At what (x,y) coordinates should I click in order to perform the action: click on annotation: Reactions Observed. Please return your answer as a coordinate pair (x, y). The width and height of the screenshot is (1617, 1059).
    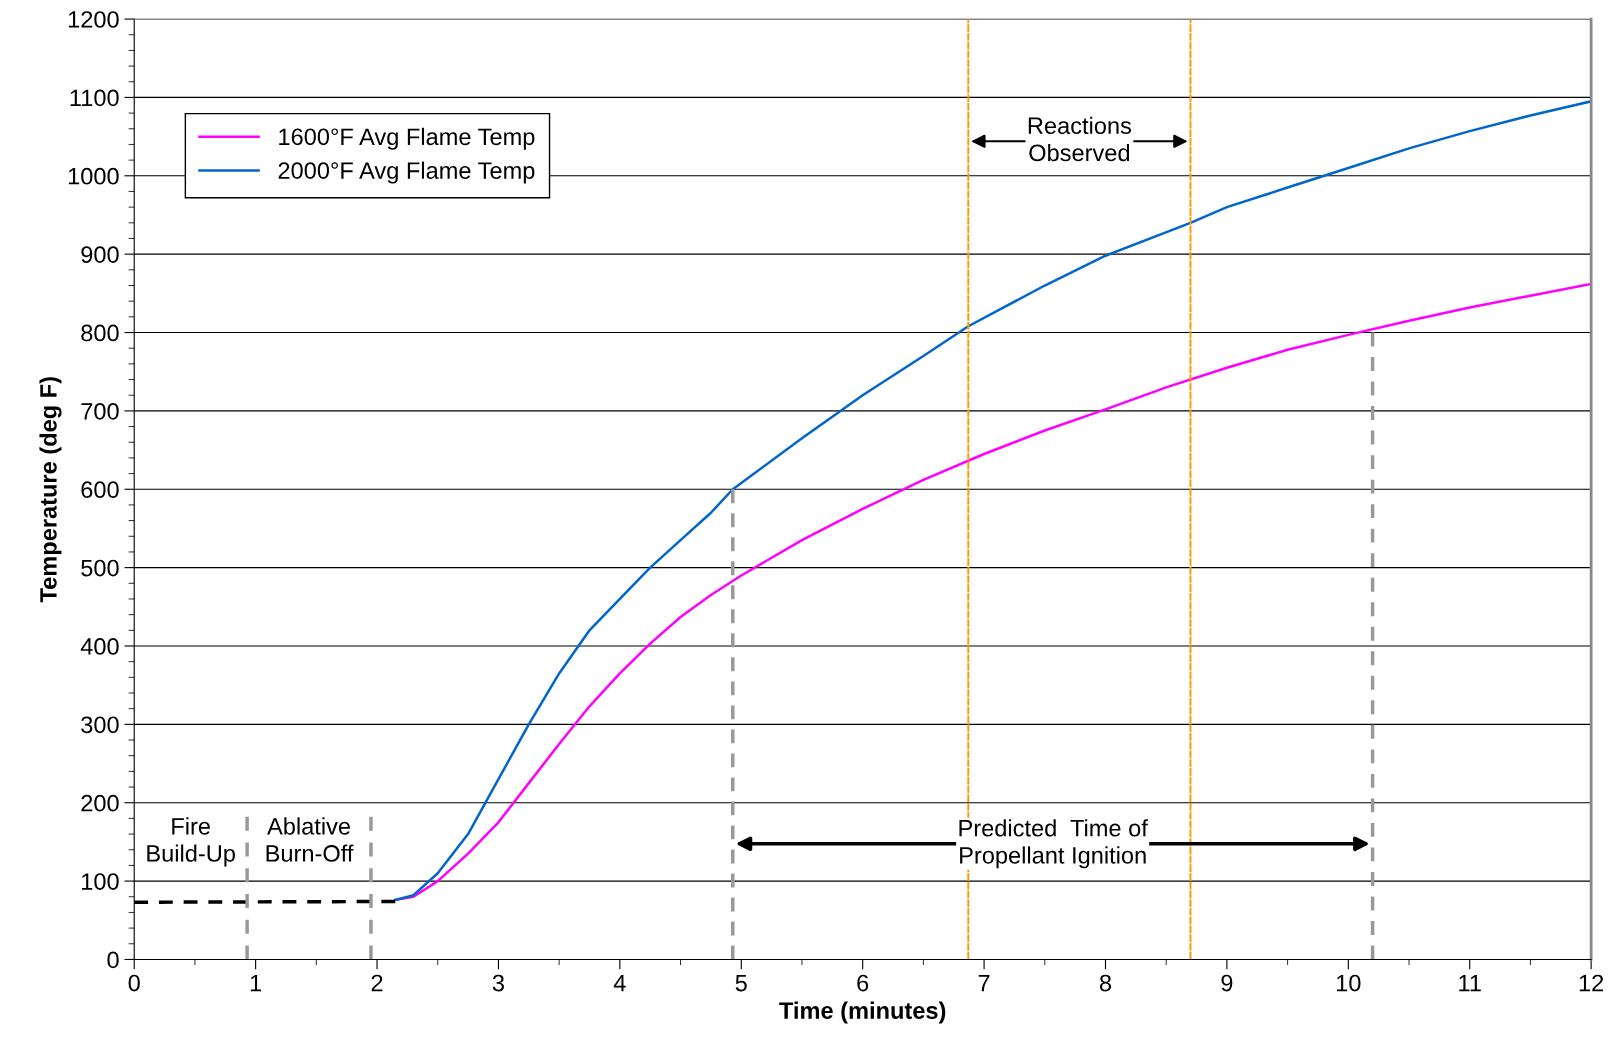
    Looking at the image, I should click on (1080, 139).